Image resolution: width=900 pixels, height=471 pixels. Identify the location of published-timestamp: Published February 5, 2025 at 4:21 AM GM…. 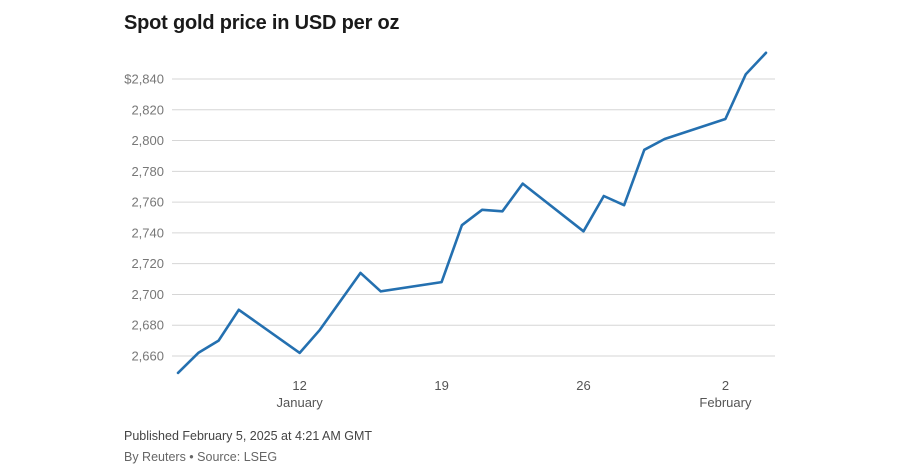
(248, 436).